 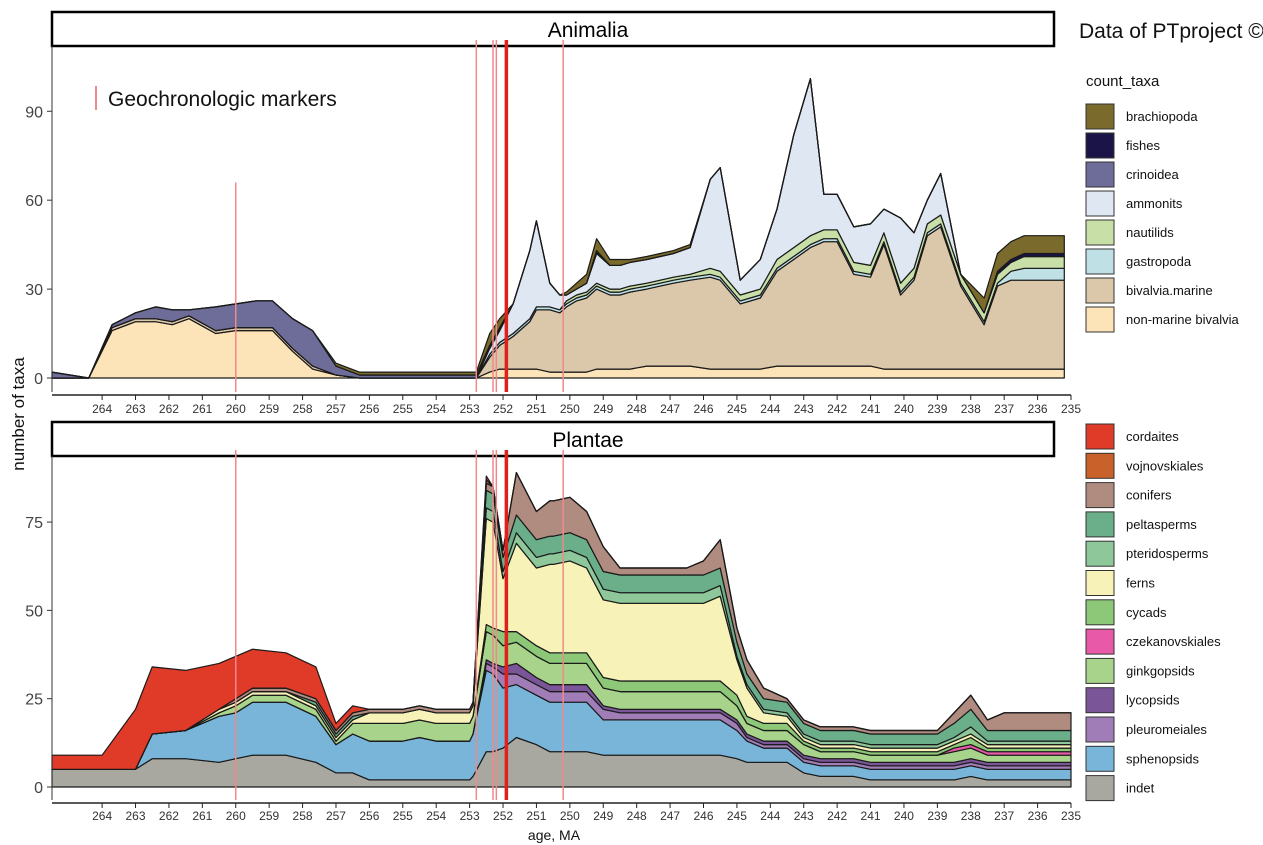 What do you see at coordinates (871, 409) in the screenshot?
I see `x-tick-label: 241` at bounding box center [871, 409].